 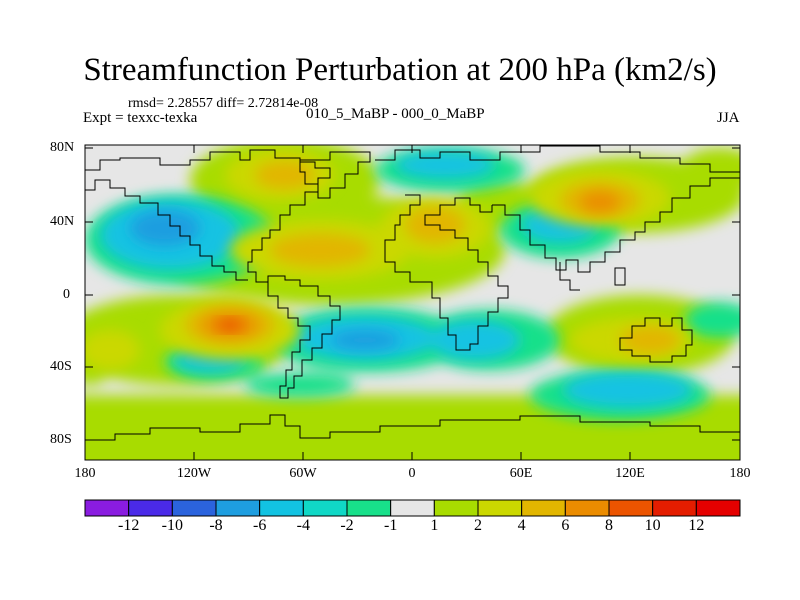 What do you see at coordinates (609, 525) in the screenshot?
I see `colorbar-label: 8` at bounding box center [609, 525].